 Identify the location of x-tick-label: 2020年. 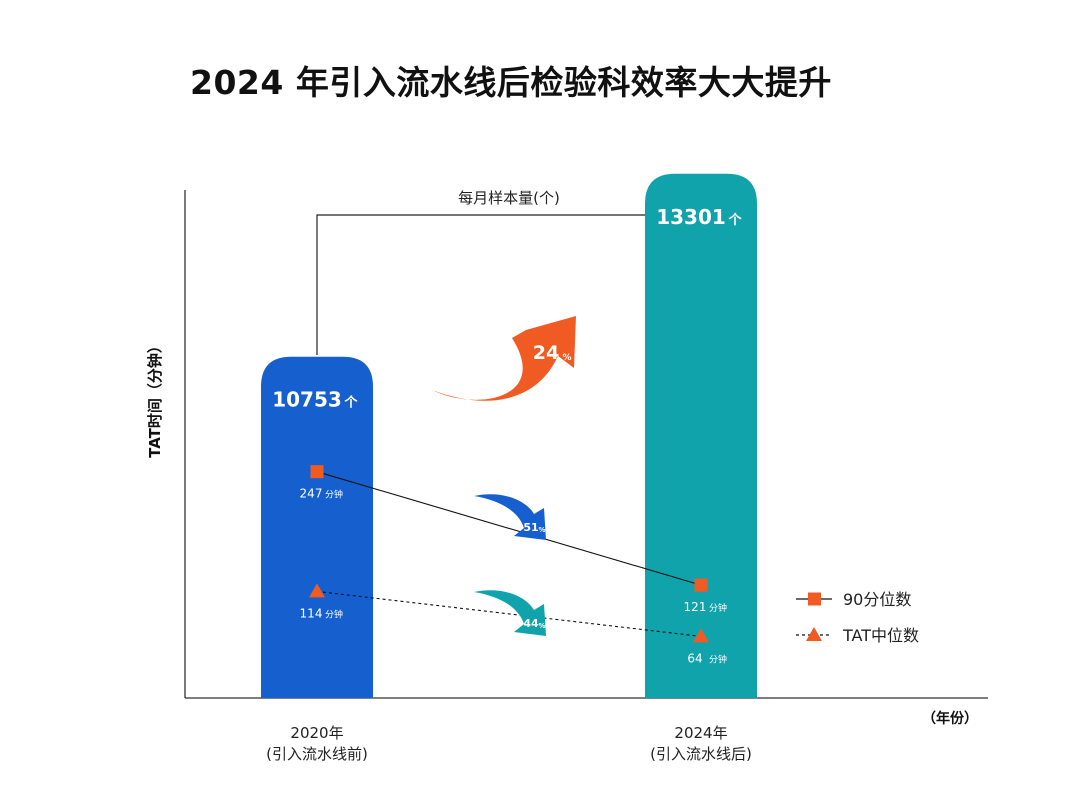
(316, 733).